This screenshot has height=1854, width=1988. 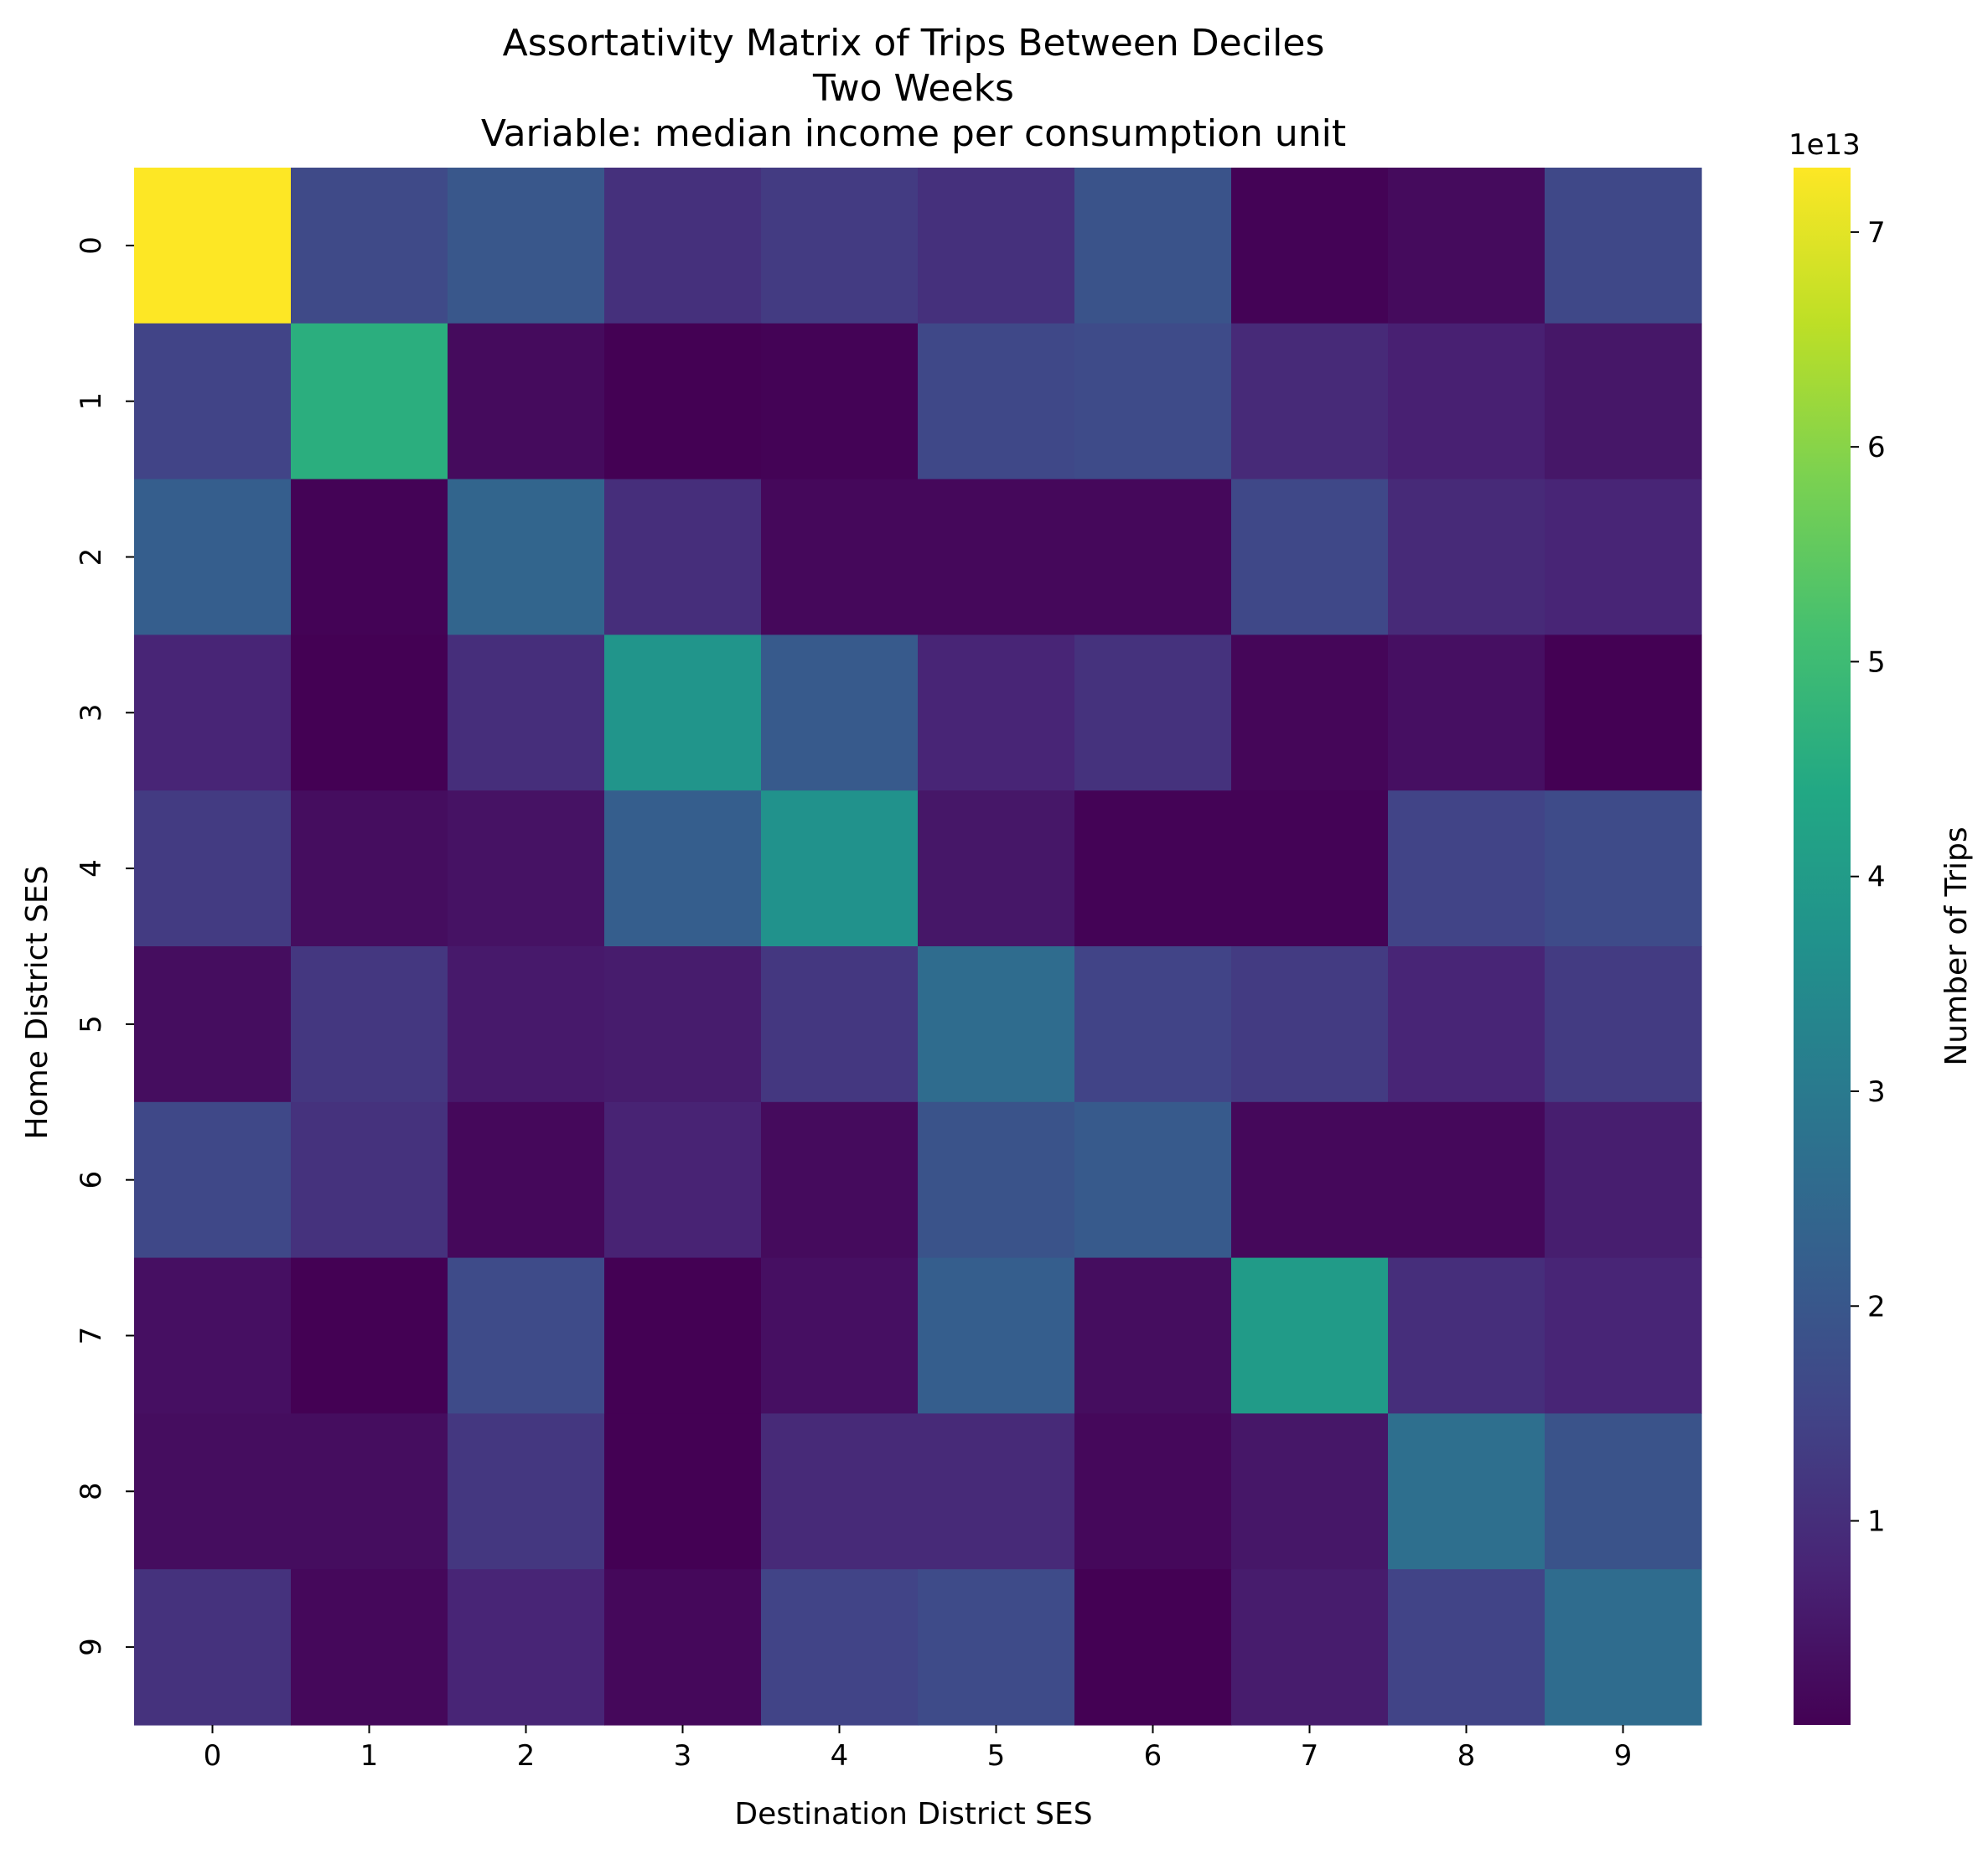 What do you see at coordinates (1466, 401) in the screenshot?
I see `heatmap-cell-r1-c8` at bounding box center [1466, 401].